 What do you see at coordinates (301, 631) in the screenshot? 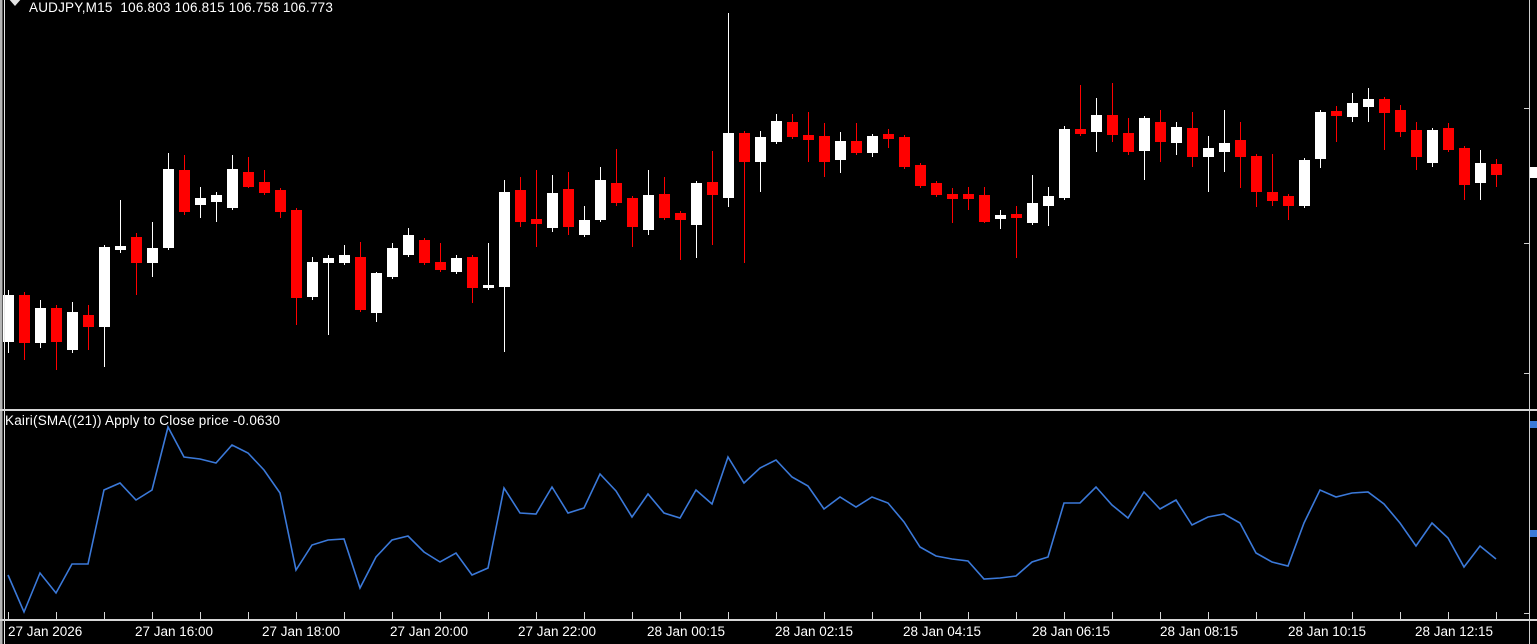
I see `time-axis-label: 27 Jan 18:00` at bounding box center [301, 631].